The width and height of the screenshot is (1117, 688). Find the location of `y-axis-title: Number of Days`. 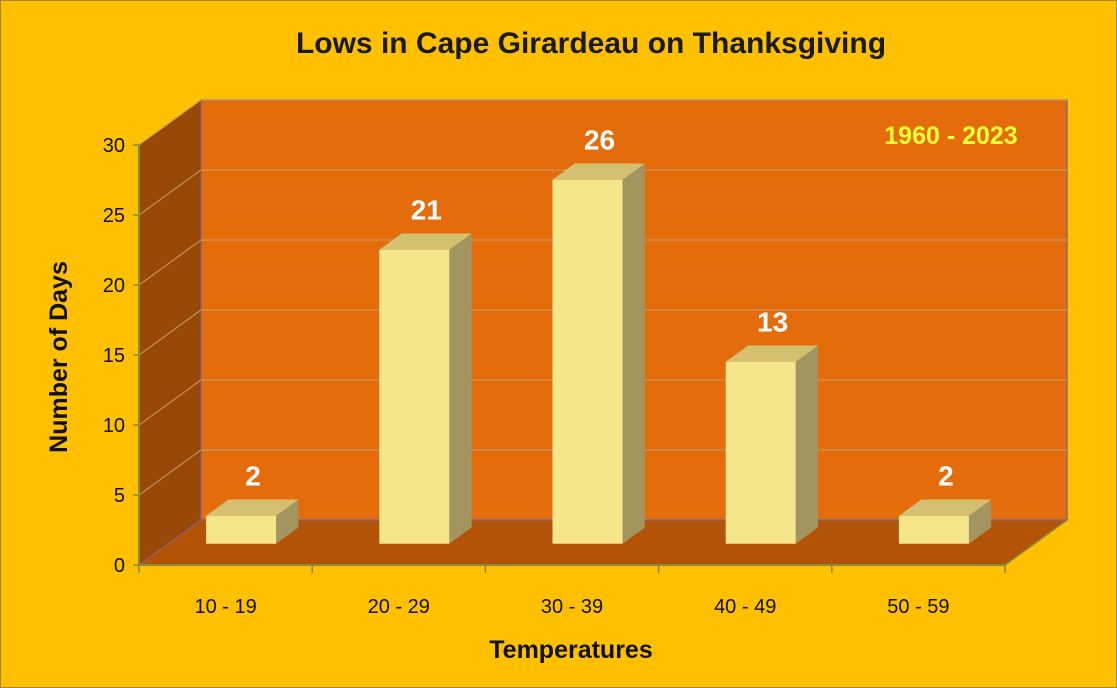

y-axis-title: Number of Days is located at coordinates (59, 357).